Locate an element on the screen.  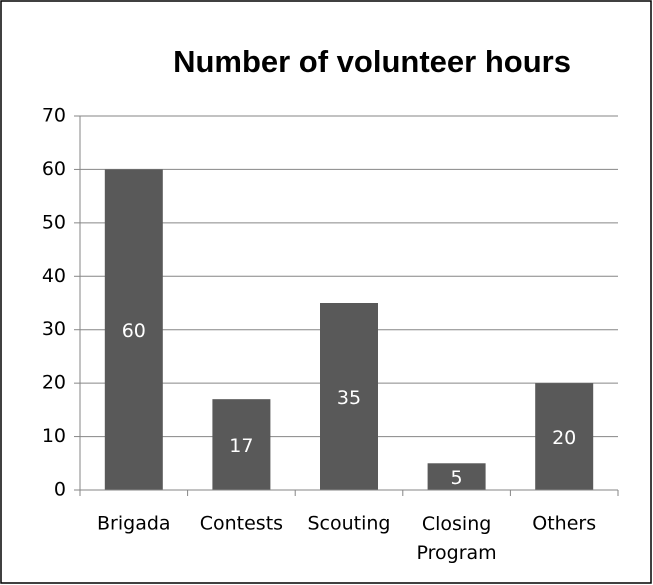
y-tick-label: 40 is located at coordinates (54, 276).